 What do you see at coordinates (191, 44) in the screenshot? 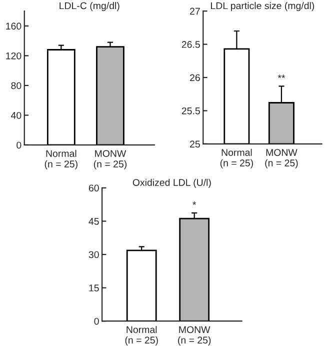
I see `y-tick-label: 26.5` at bounding box center [191, 44].